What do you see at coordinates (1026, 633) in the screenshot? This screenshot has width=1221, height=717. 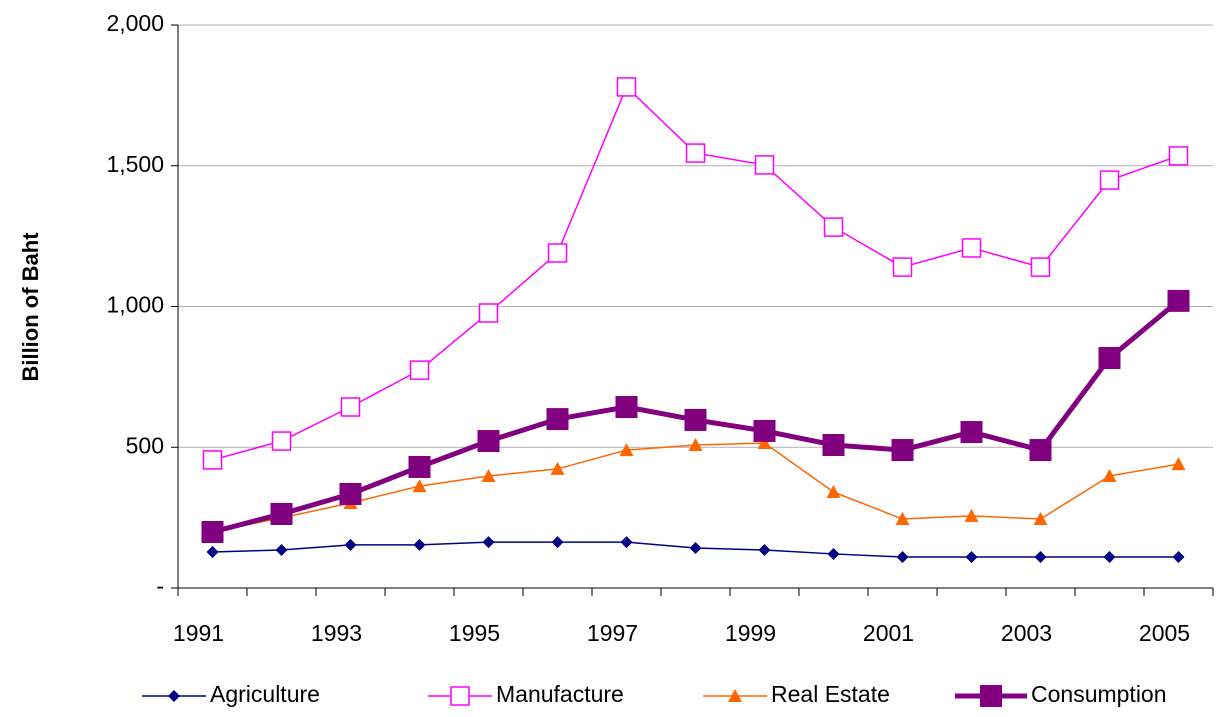 I see `x-tick-label: 2003` at bounding box center [1026, 633].